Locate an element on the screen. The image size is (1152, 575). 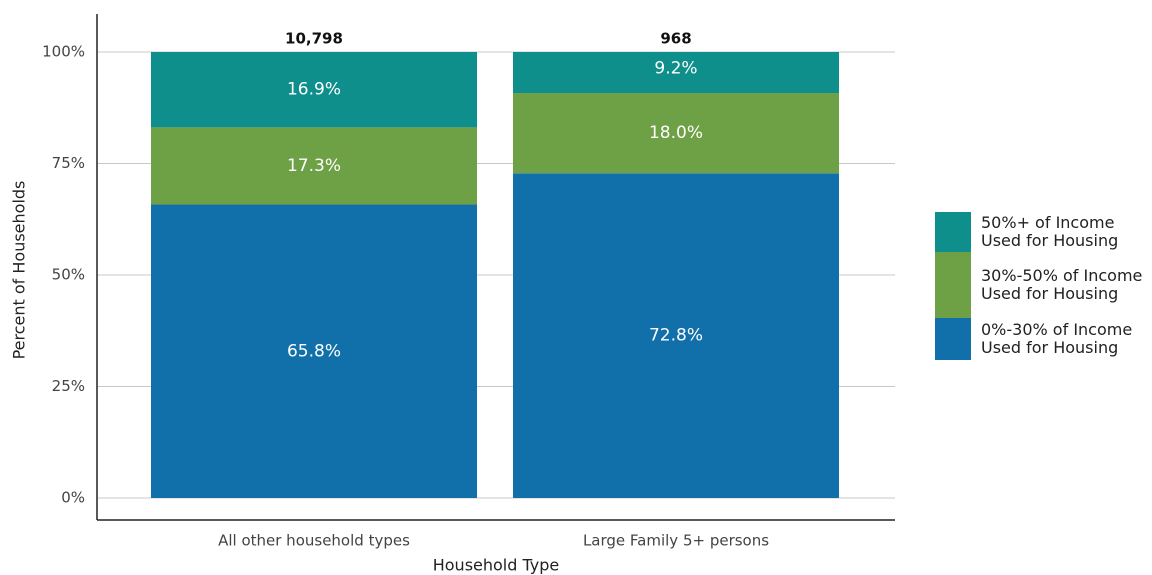
value-label: 17.3% is located at coordinates (314, 166).